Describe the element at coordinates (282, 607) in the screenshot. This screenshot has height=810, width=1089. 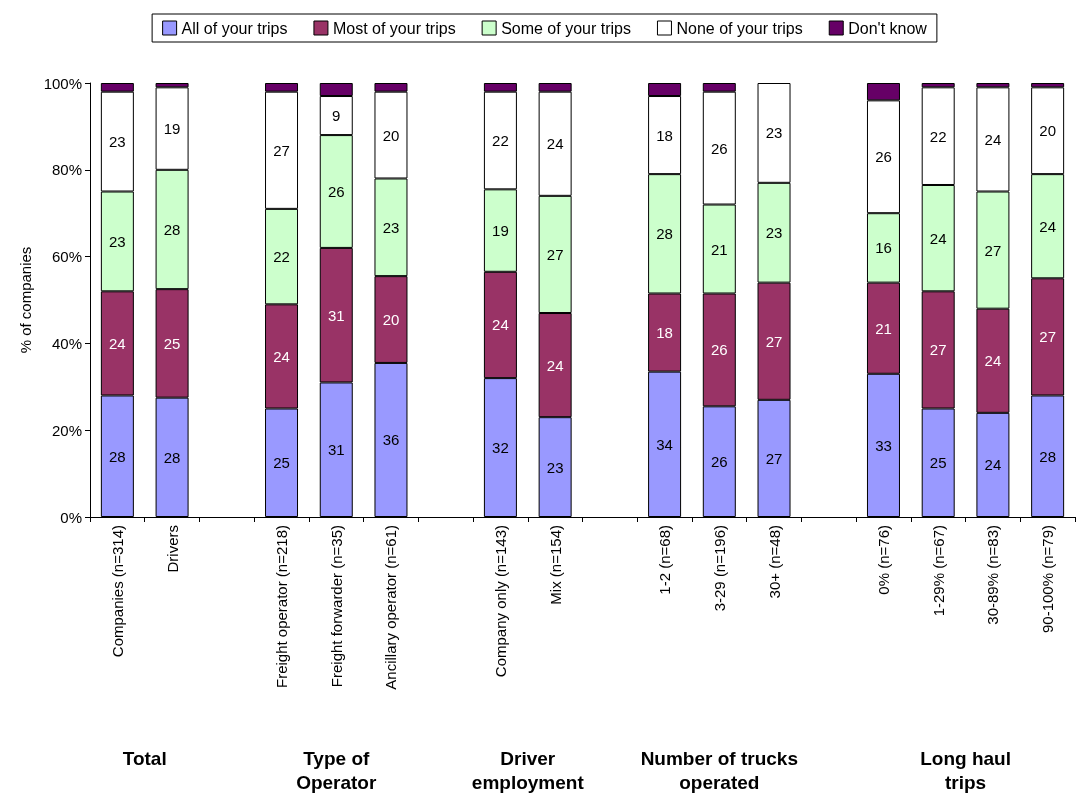
I see `x-tick-label: Freight operator (n=218)` at that location.